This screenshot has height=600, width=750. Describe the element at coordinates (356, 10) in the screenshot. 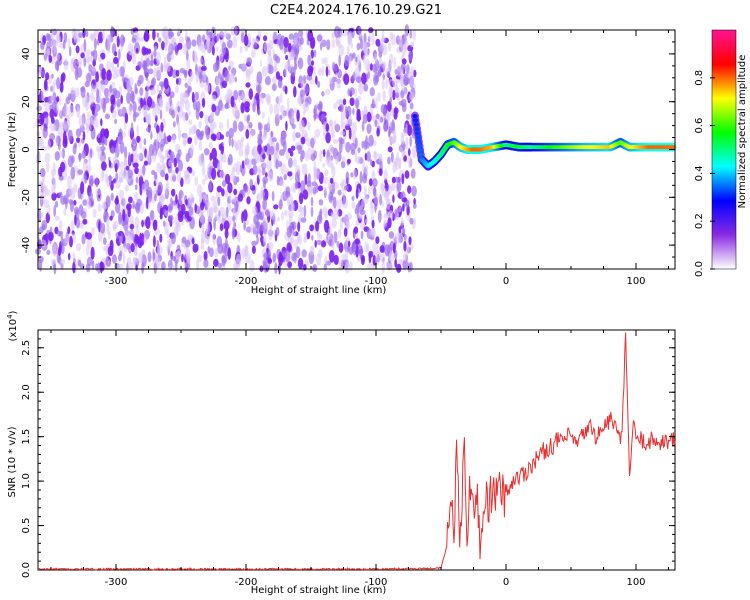

I see `figure-title: C2E4.2024.176.10.29.G21` at that location.